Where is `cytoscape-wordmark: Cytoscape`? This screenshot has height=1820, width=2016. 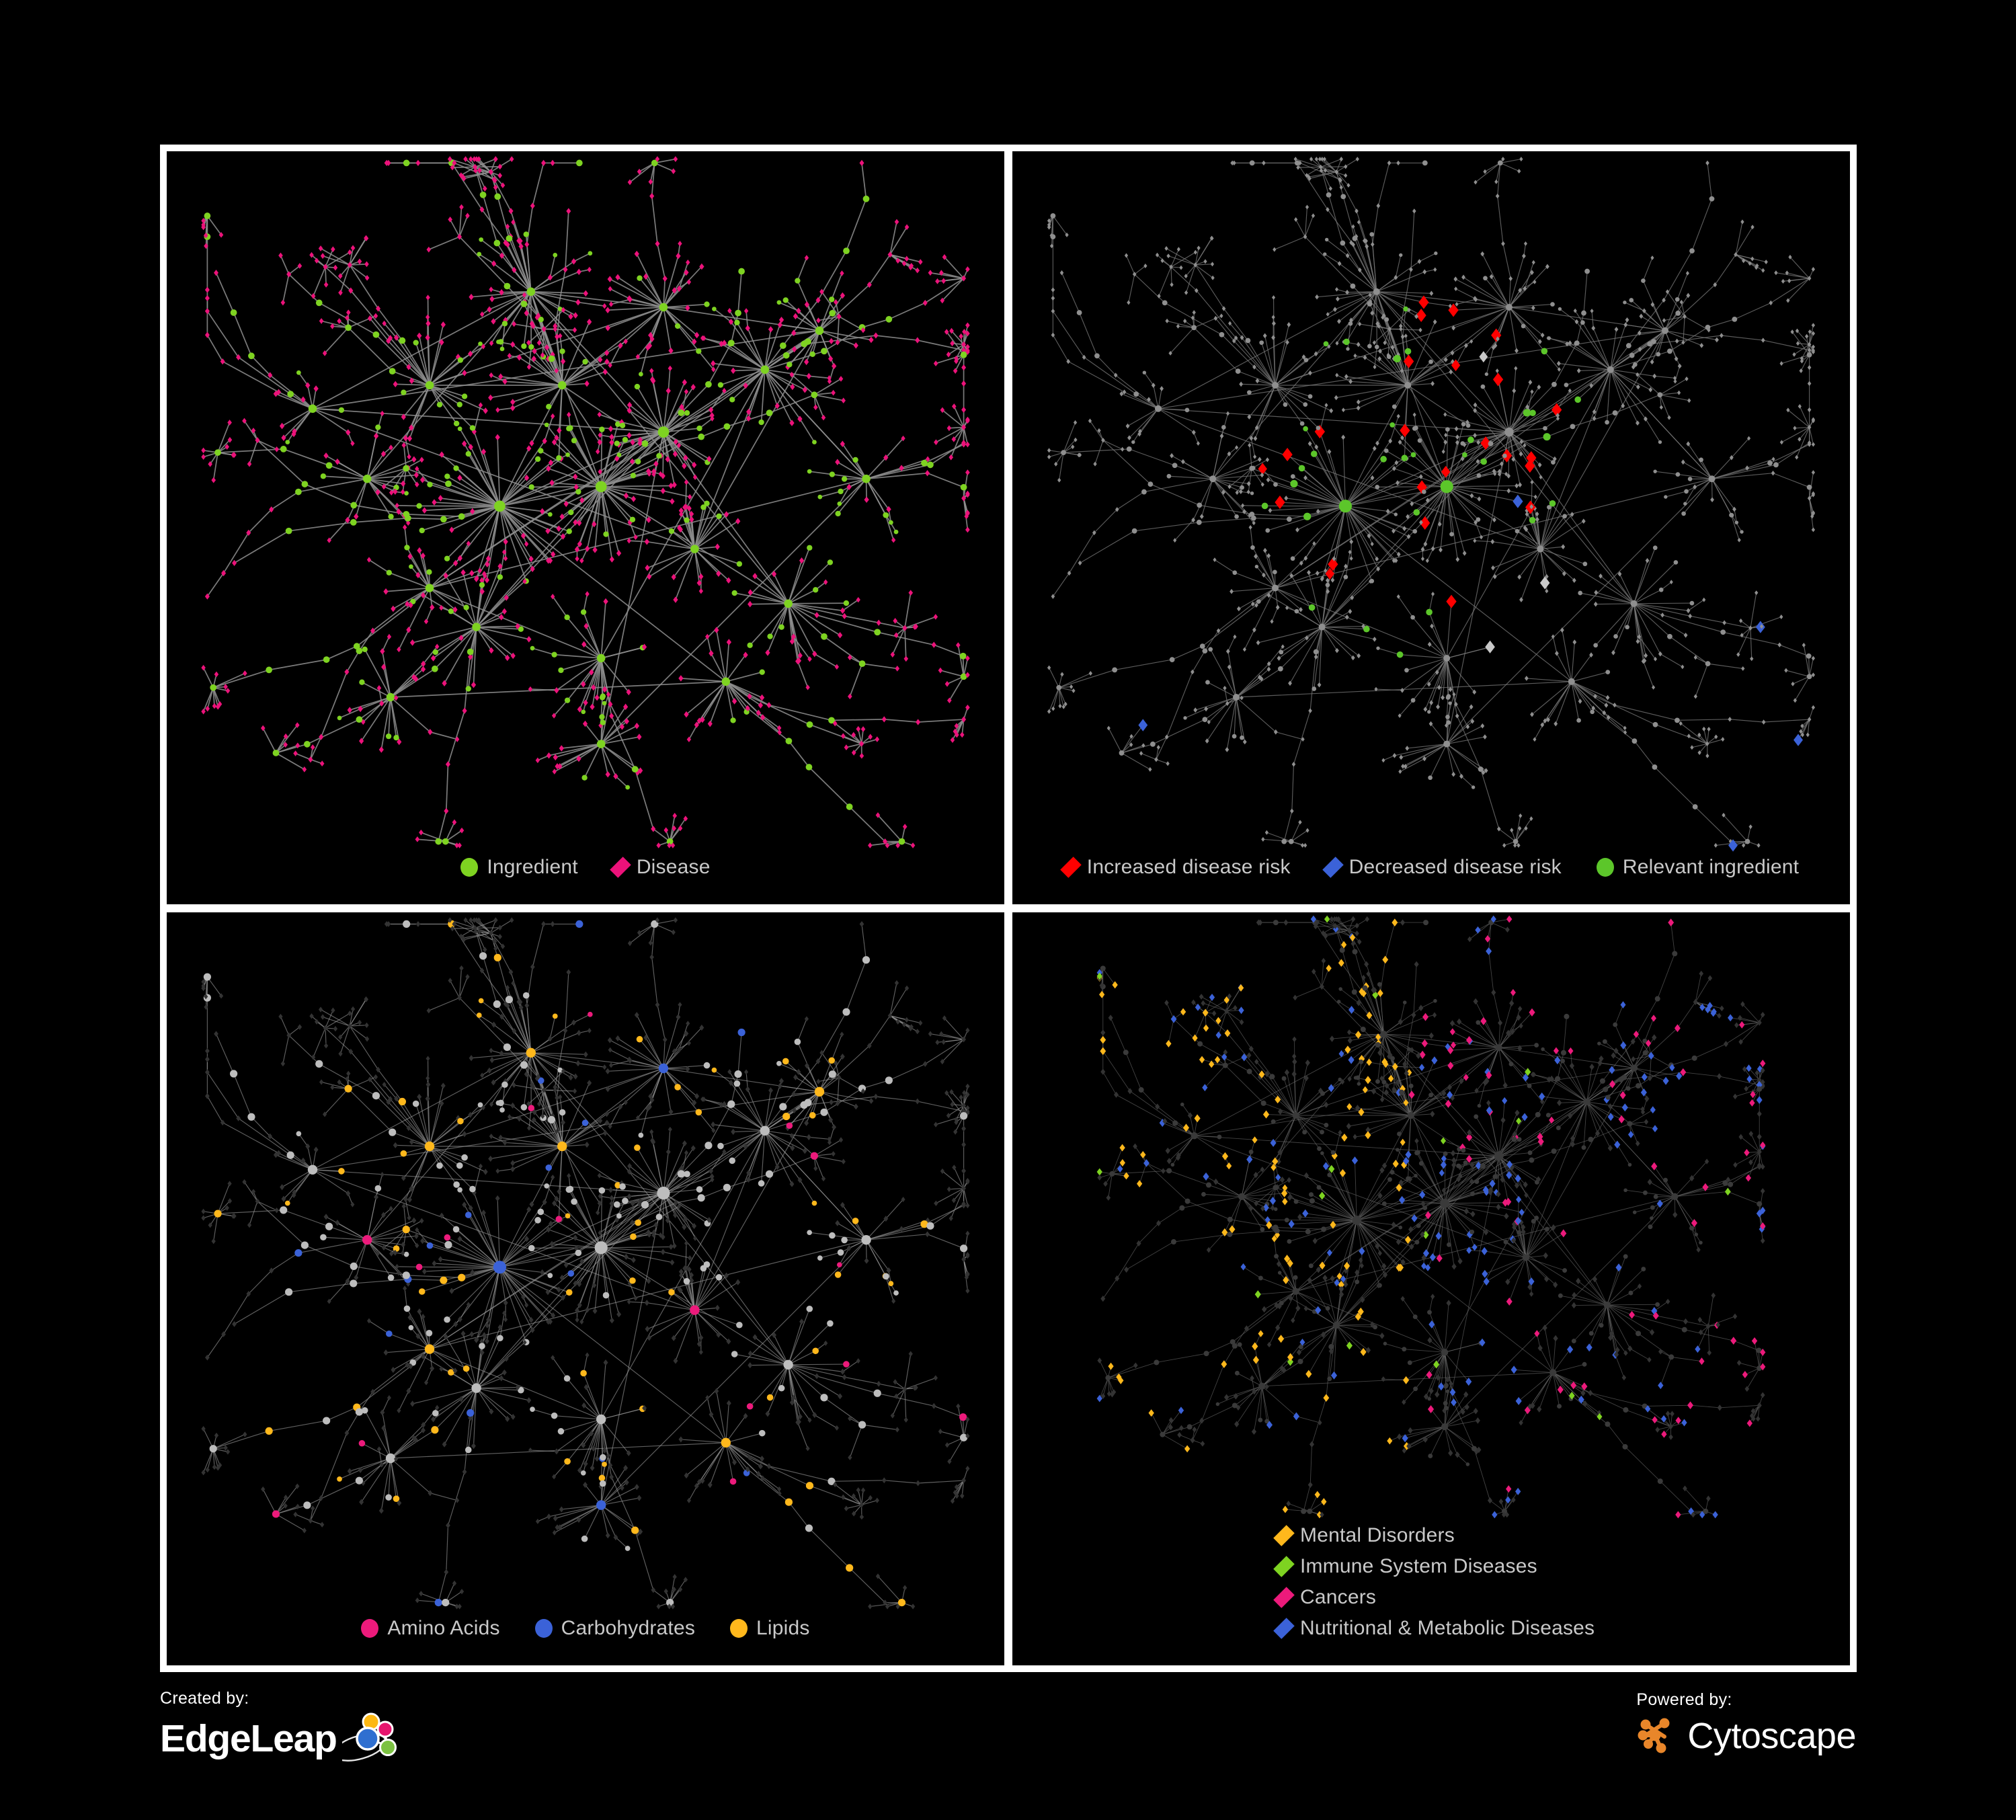 cytoscape-wordmark: Cytoscape is located at coordinates (1771, 1735).